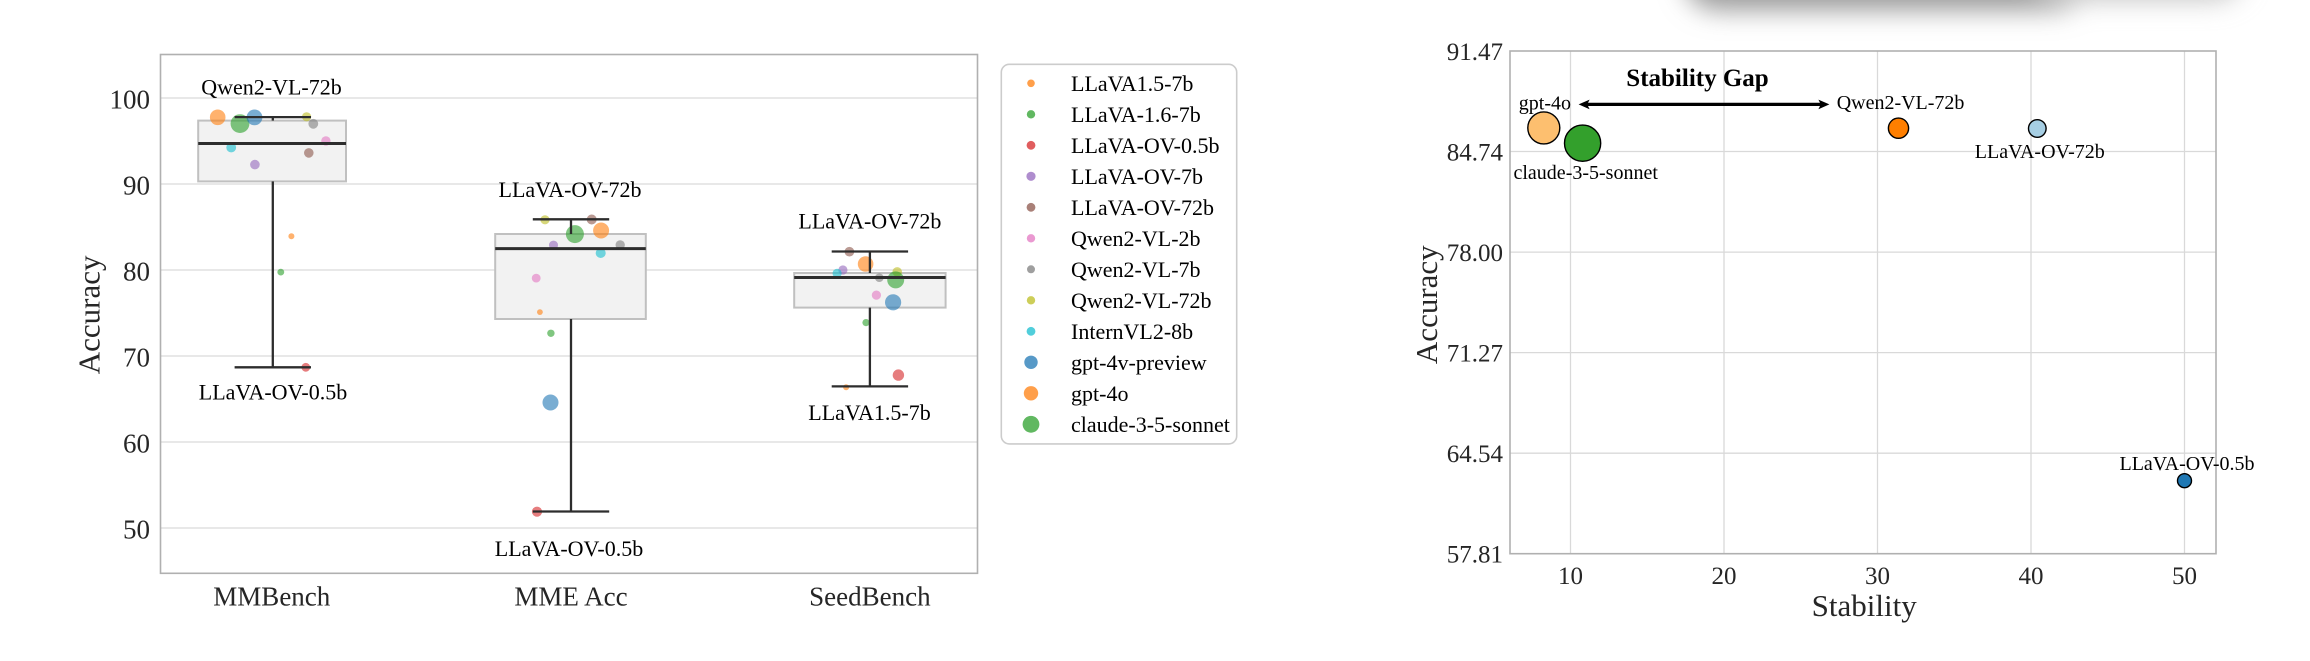  What do you see at coordinates (570, 597) in the screenshot?
I see `svg-text: MME Acc` at bounding box center [570, 597].